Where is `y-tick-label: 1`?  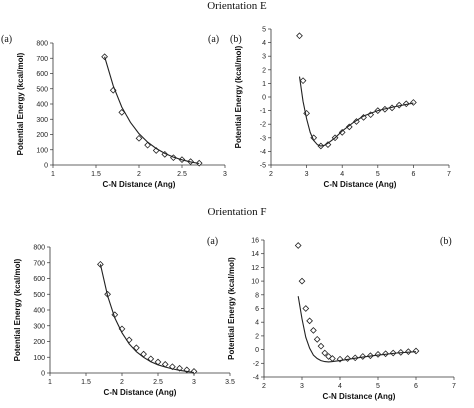
y-tick-label: 1 is located at coordinates (264, 84).